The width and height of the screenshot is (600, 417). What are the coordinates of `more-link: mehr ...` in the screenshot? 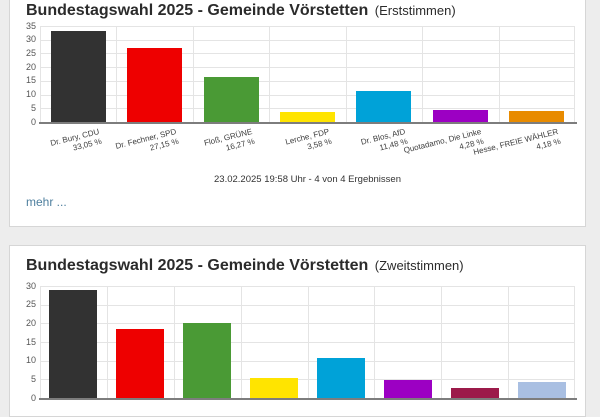 It's located at (46, 202).